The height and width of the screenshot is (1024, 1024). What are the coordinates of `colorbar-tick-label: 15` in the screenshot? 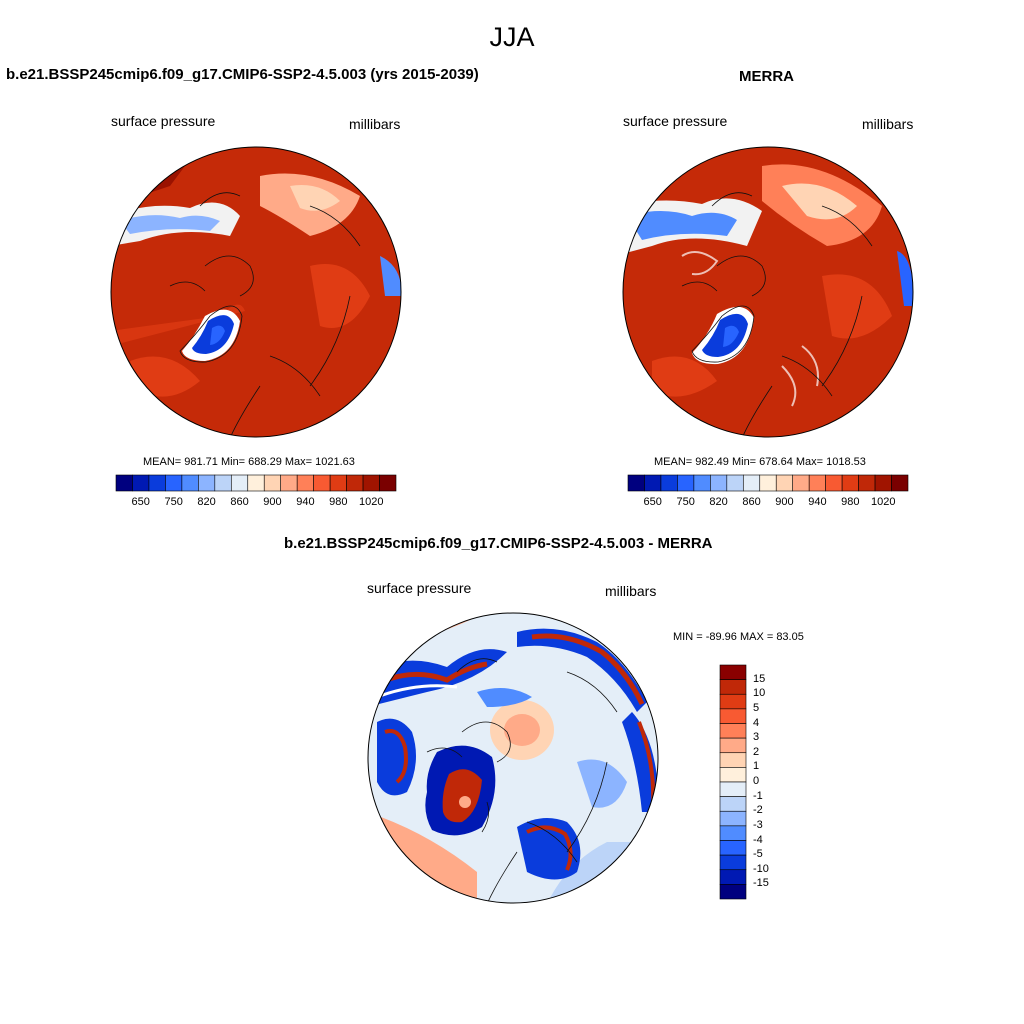 It's located at (759, 678).